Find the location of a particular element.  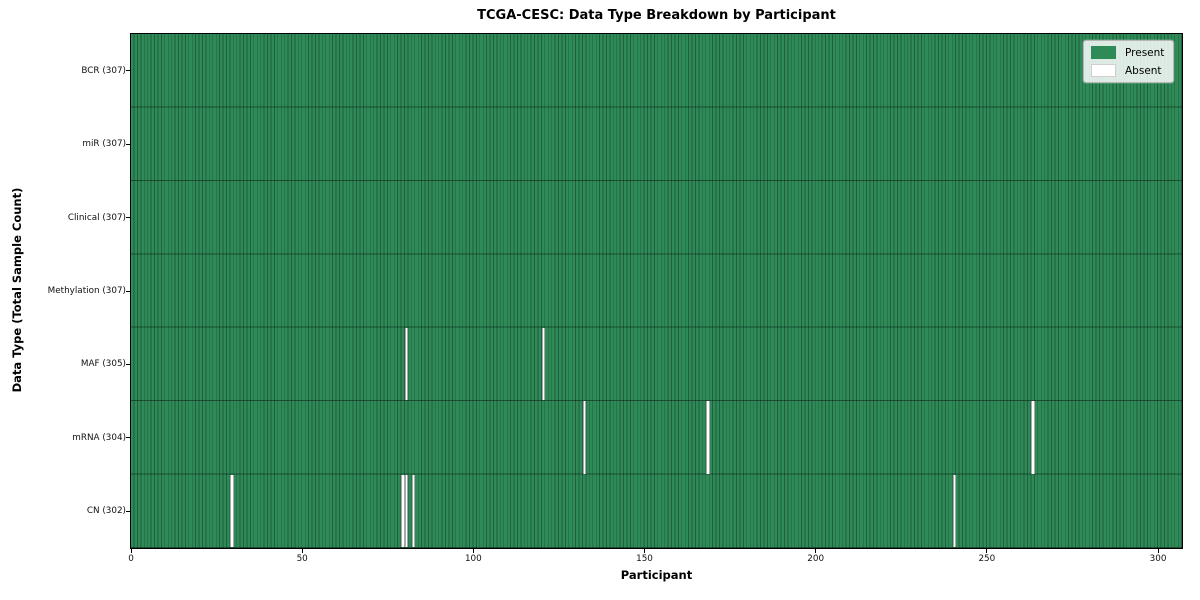

y-tick-label: Clinical (307) is located at coordinates (96, 217).